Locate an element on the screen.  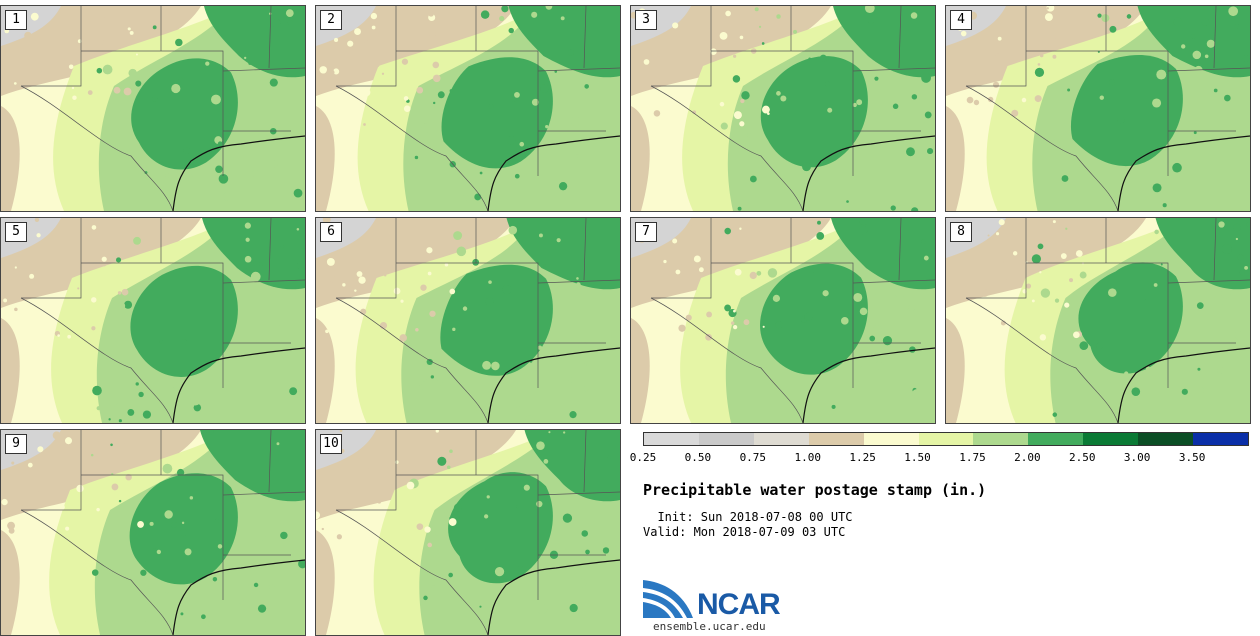
stamp-panel: 9 is located at coordinates (153, 532).